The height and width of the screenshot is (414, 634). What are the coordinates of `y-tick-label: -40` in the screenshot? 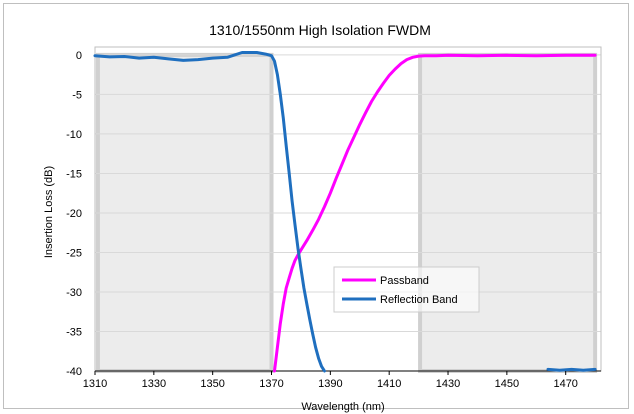 It's located at (74, 372).